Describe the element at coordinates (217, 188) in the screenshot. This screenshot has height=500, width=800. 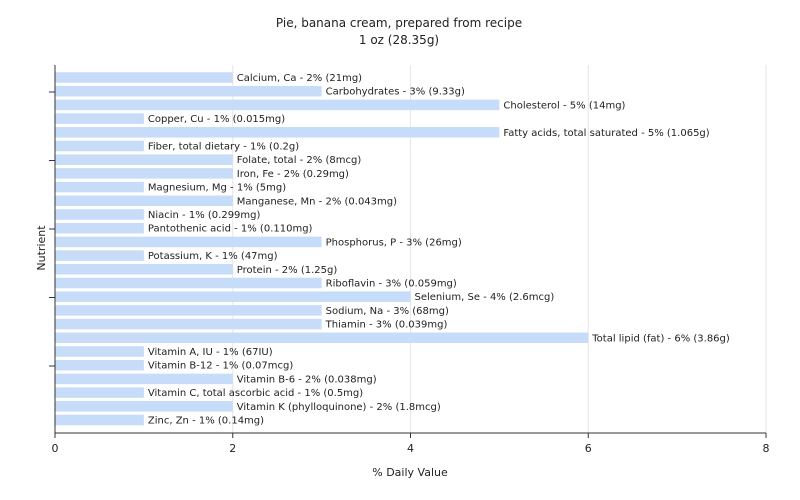
I see `bar-data-label: Magnesium, Mg - 1% (5mg)` at that location.